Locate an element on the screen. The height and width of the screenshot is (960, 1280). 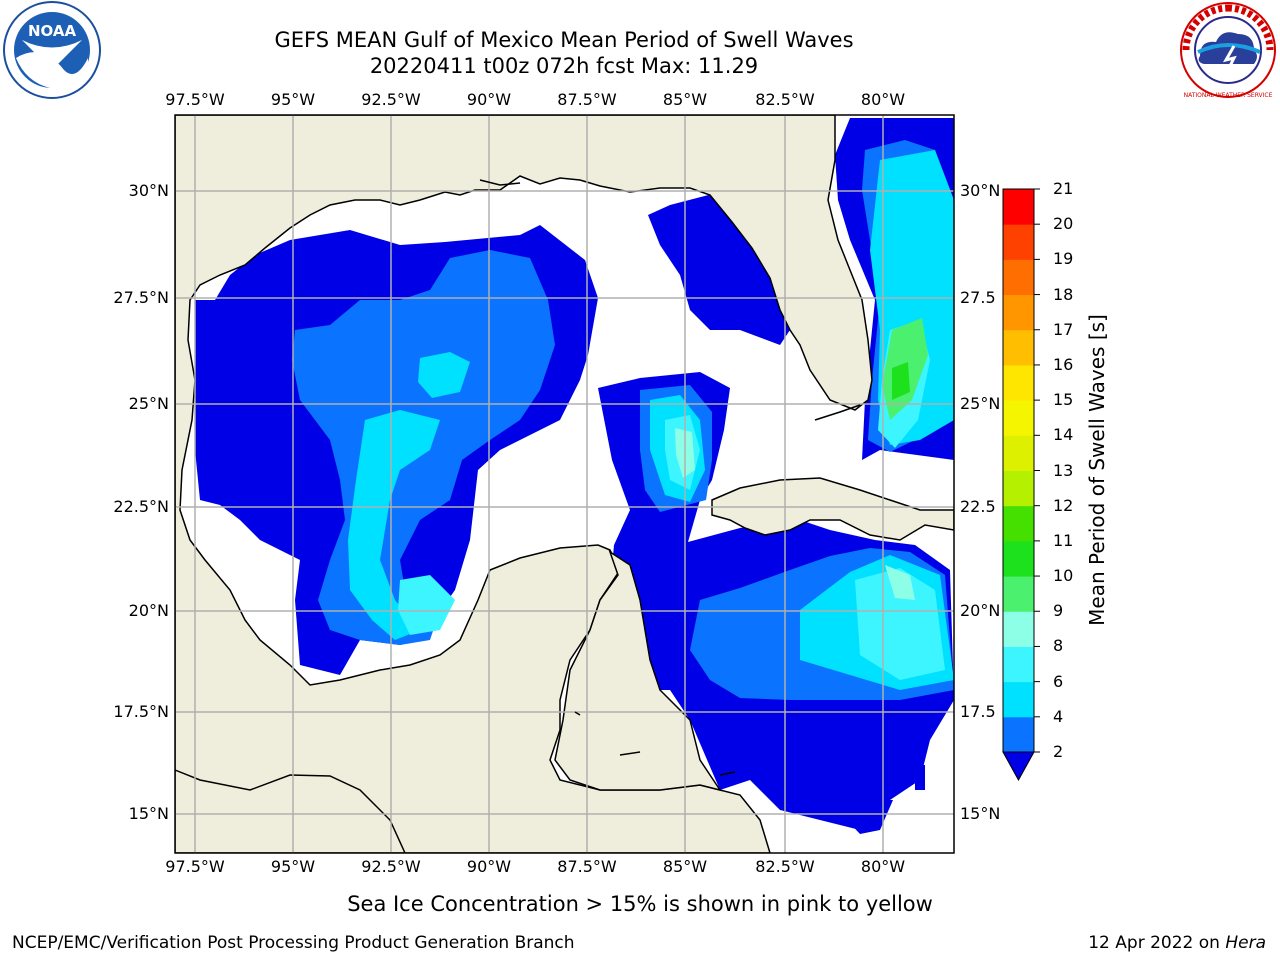
svg-text: NATIONAL WEATHER SERVICE is located at coordinates (1228, 95).